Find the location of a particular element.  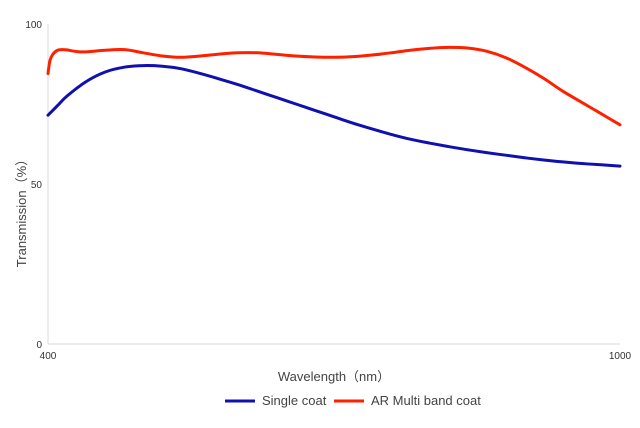

x-axis-title: Wavelength（nm） is located at coordinates (334, 376).